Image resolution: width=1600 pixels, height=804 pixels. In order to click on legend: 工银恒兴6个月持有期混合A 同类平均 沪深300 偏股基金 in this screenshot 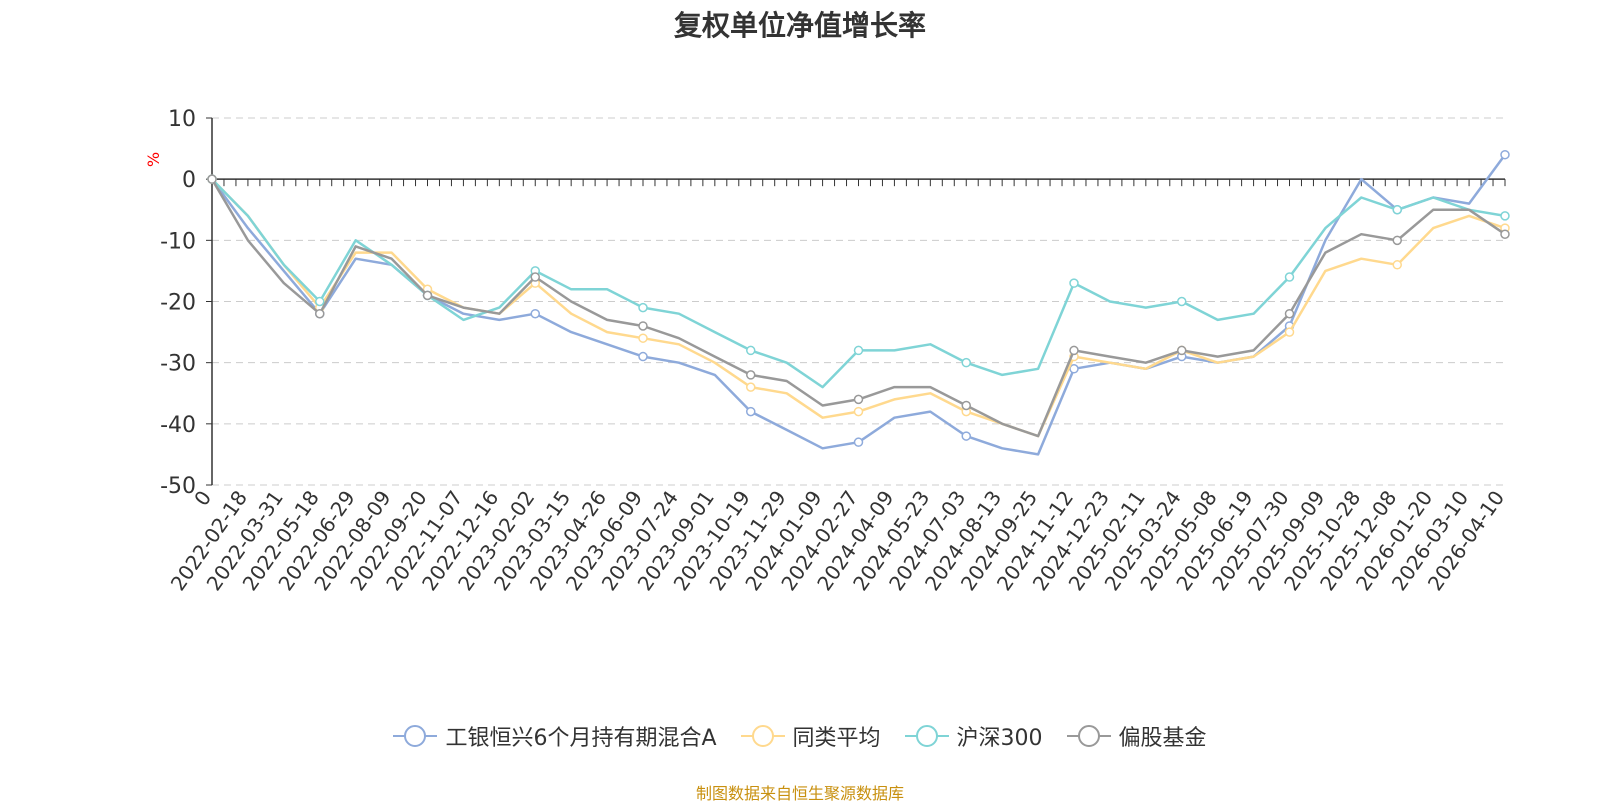, I will do `click(800, 736)`.